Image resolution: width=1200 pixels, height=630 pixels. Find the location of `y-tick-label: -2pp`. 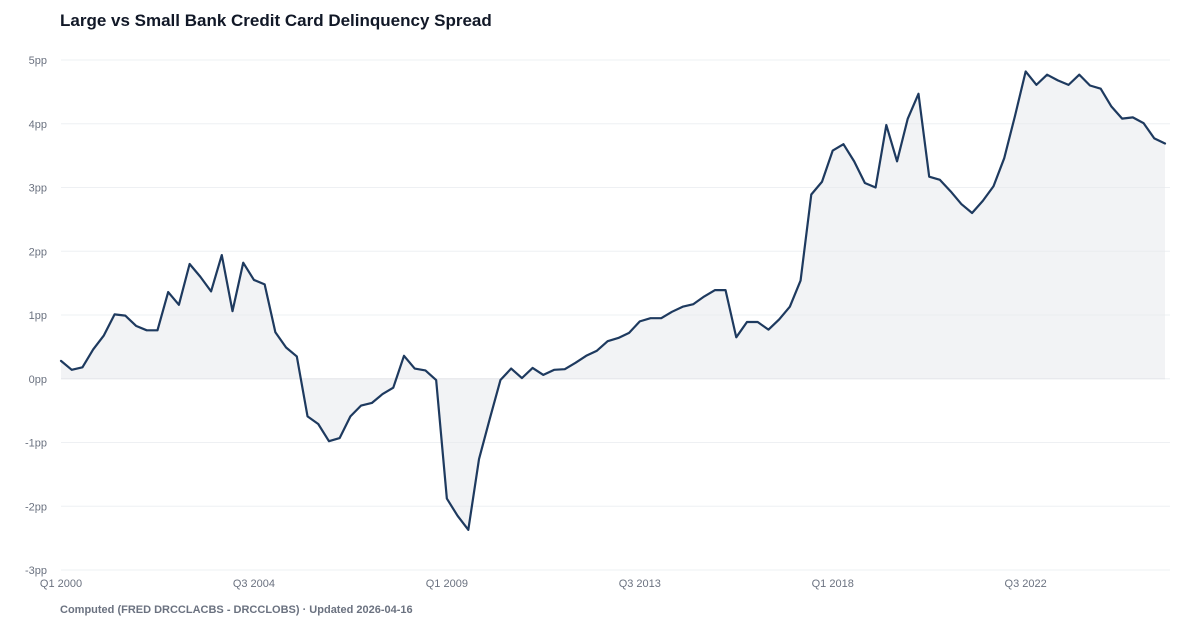

y-tick-label: -2pp is located at coordinates (36, 507).